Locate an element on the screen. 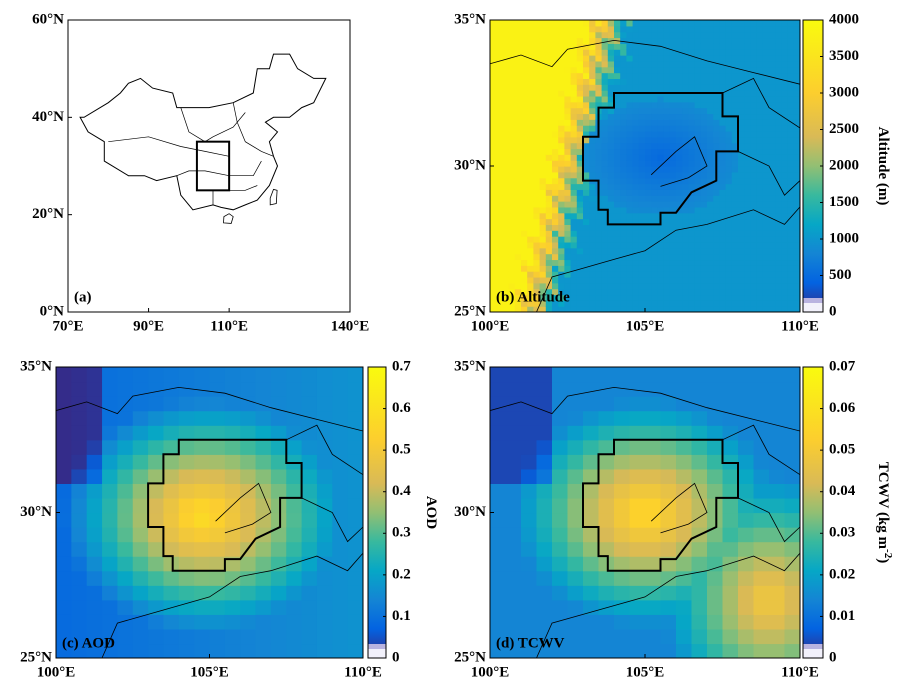  y-tick-label: 35°N is located at coordinates (470, 19).